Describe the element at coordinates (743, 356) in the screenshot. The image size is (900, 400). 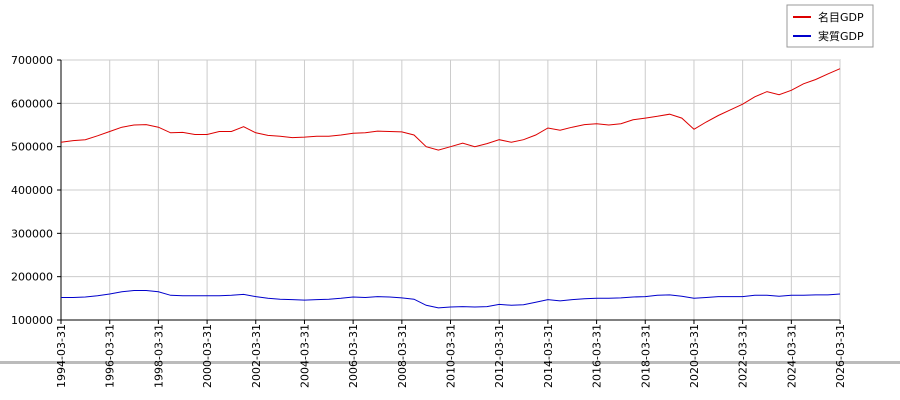
I see `x-tick-label: 2022-03-31` at that location.